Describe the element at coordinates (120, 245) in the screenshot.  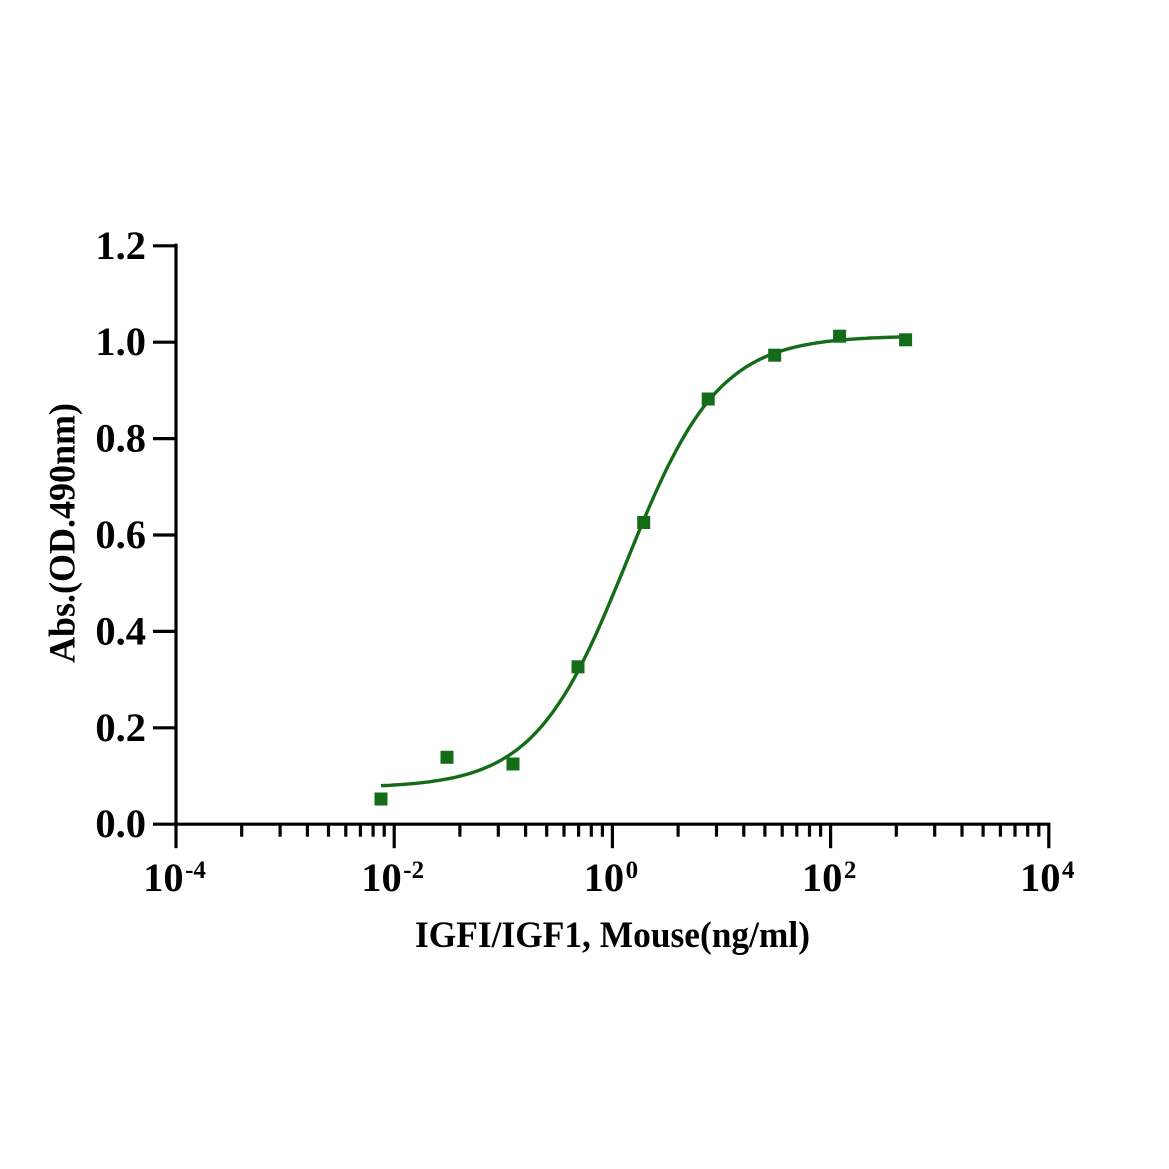
I see `svg-text: 1.2` at that location.